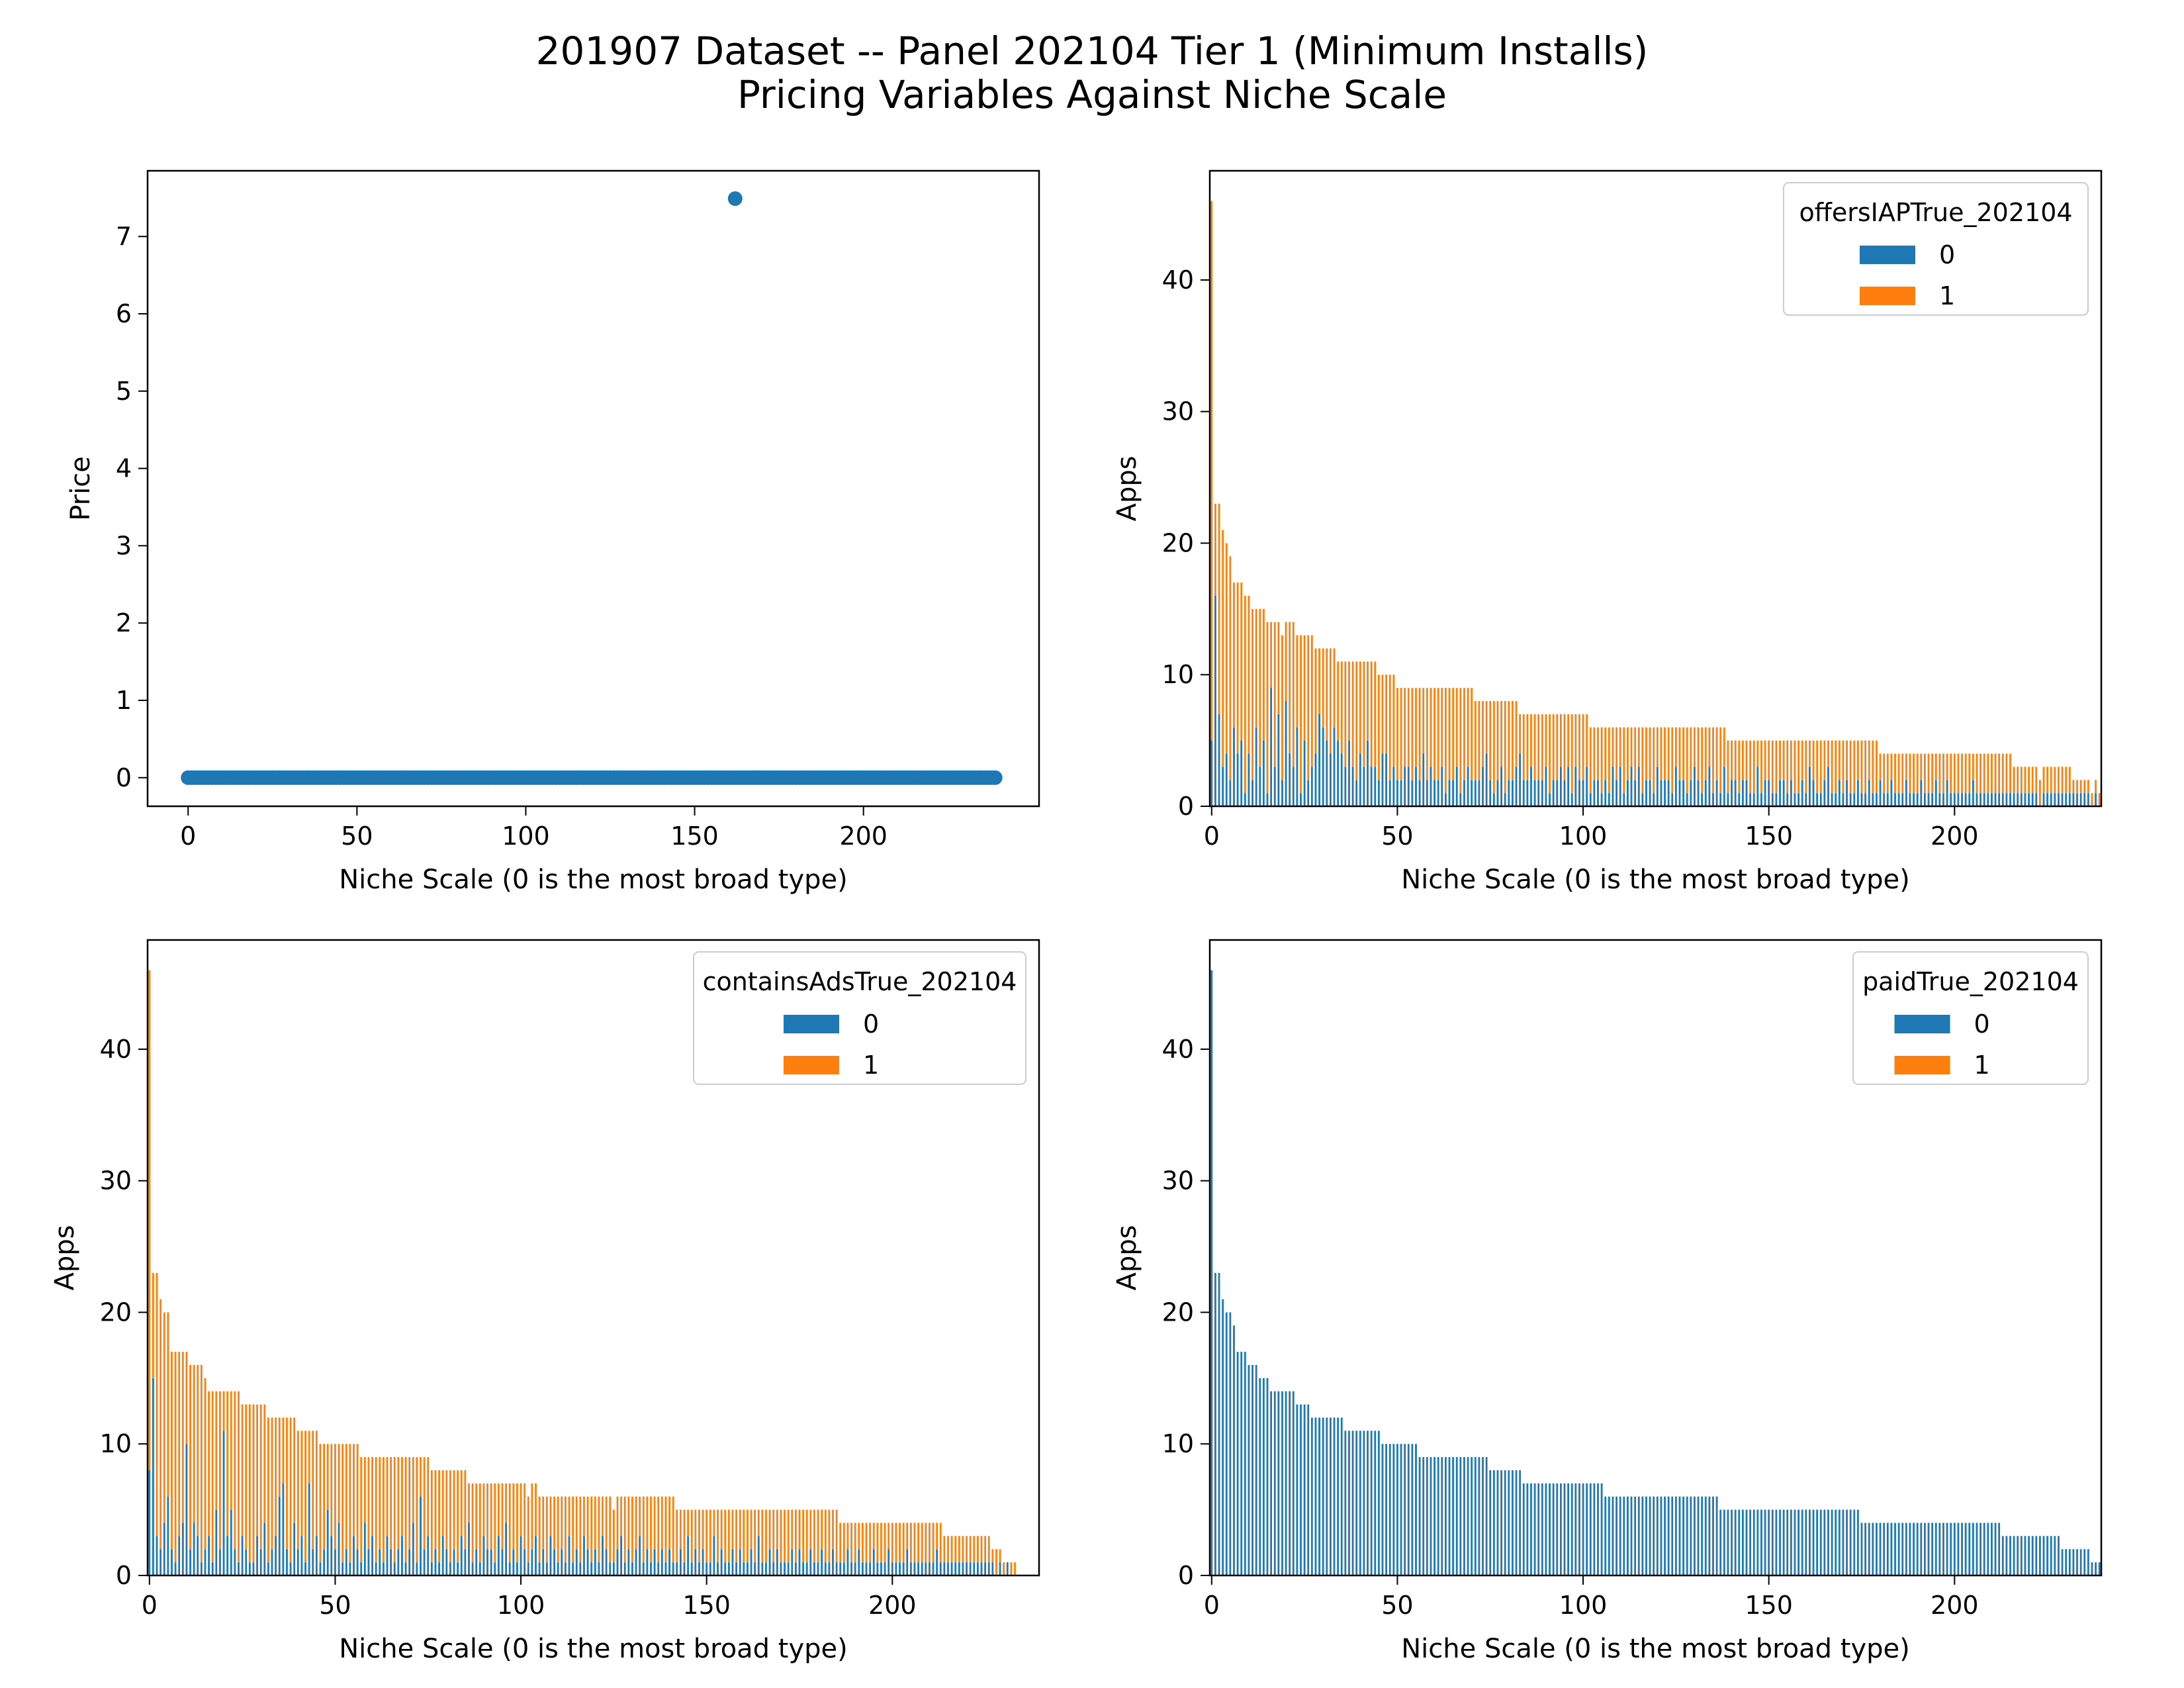 The image size is (2184, 1688). I want to click on scatter-point-outlier, so click(735, 199).